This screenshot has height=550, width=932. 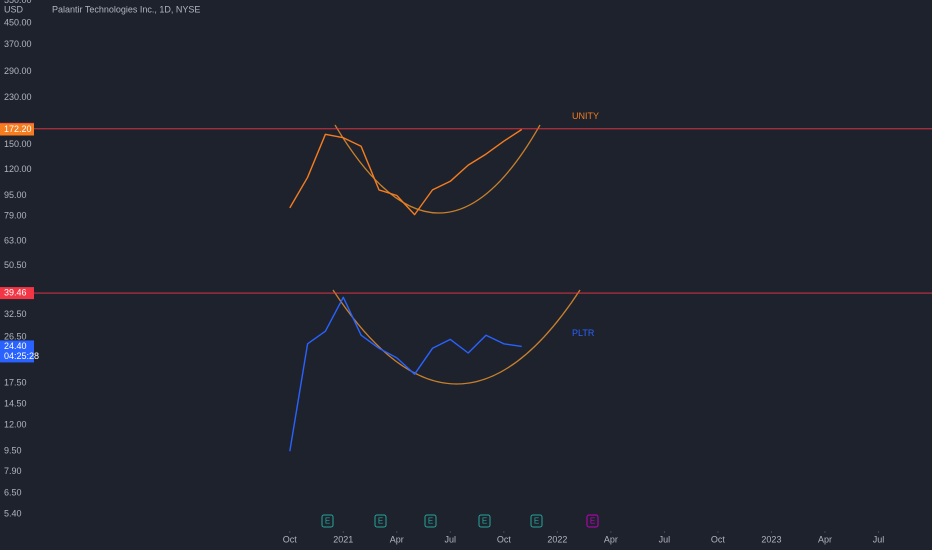 What do you see at coordinates (13, 513) in the screenshot?
I see `y-tick-label: 5.40` at bounding box center [13, 513].